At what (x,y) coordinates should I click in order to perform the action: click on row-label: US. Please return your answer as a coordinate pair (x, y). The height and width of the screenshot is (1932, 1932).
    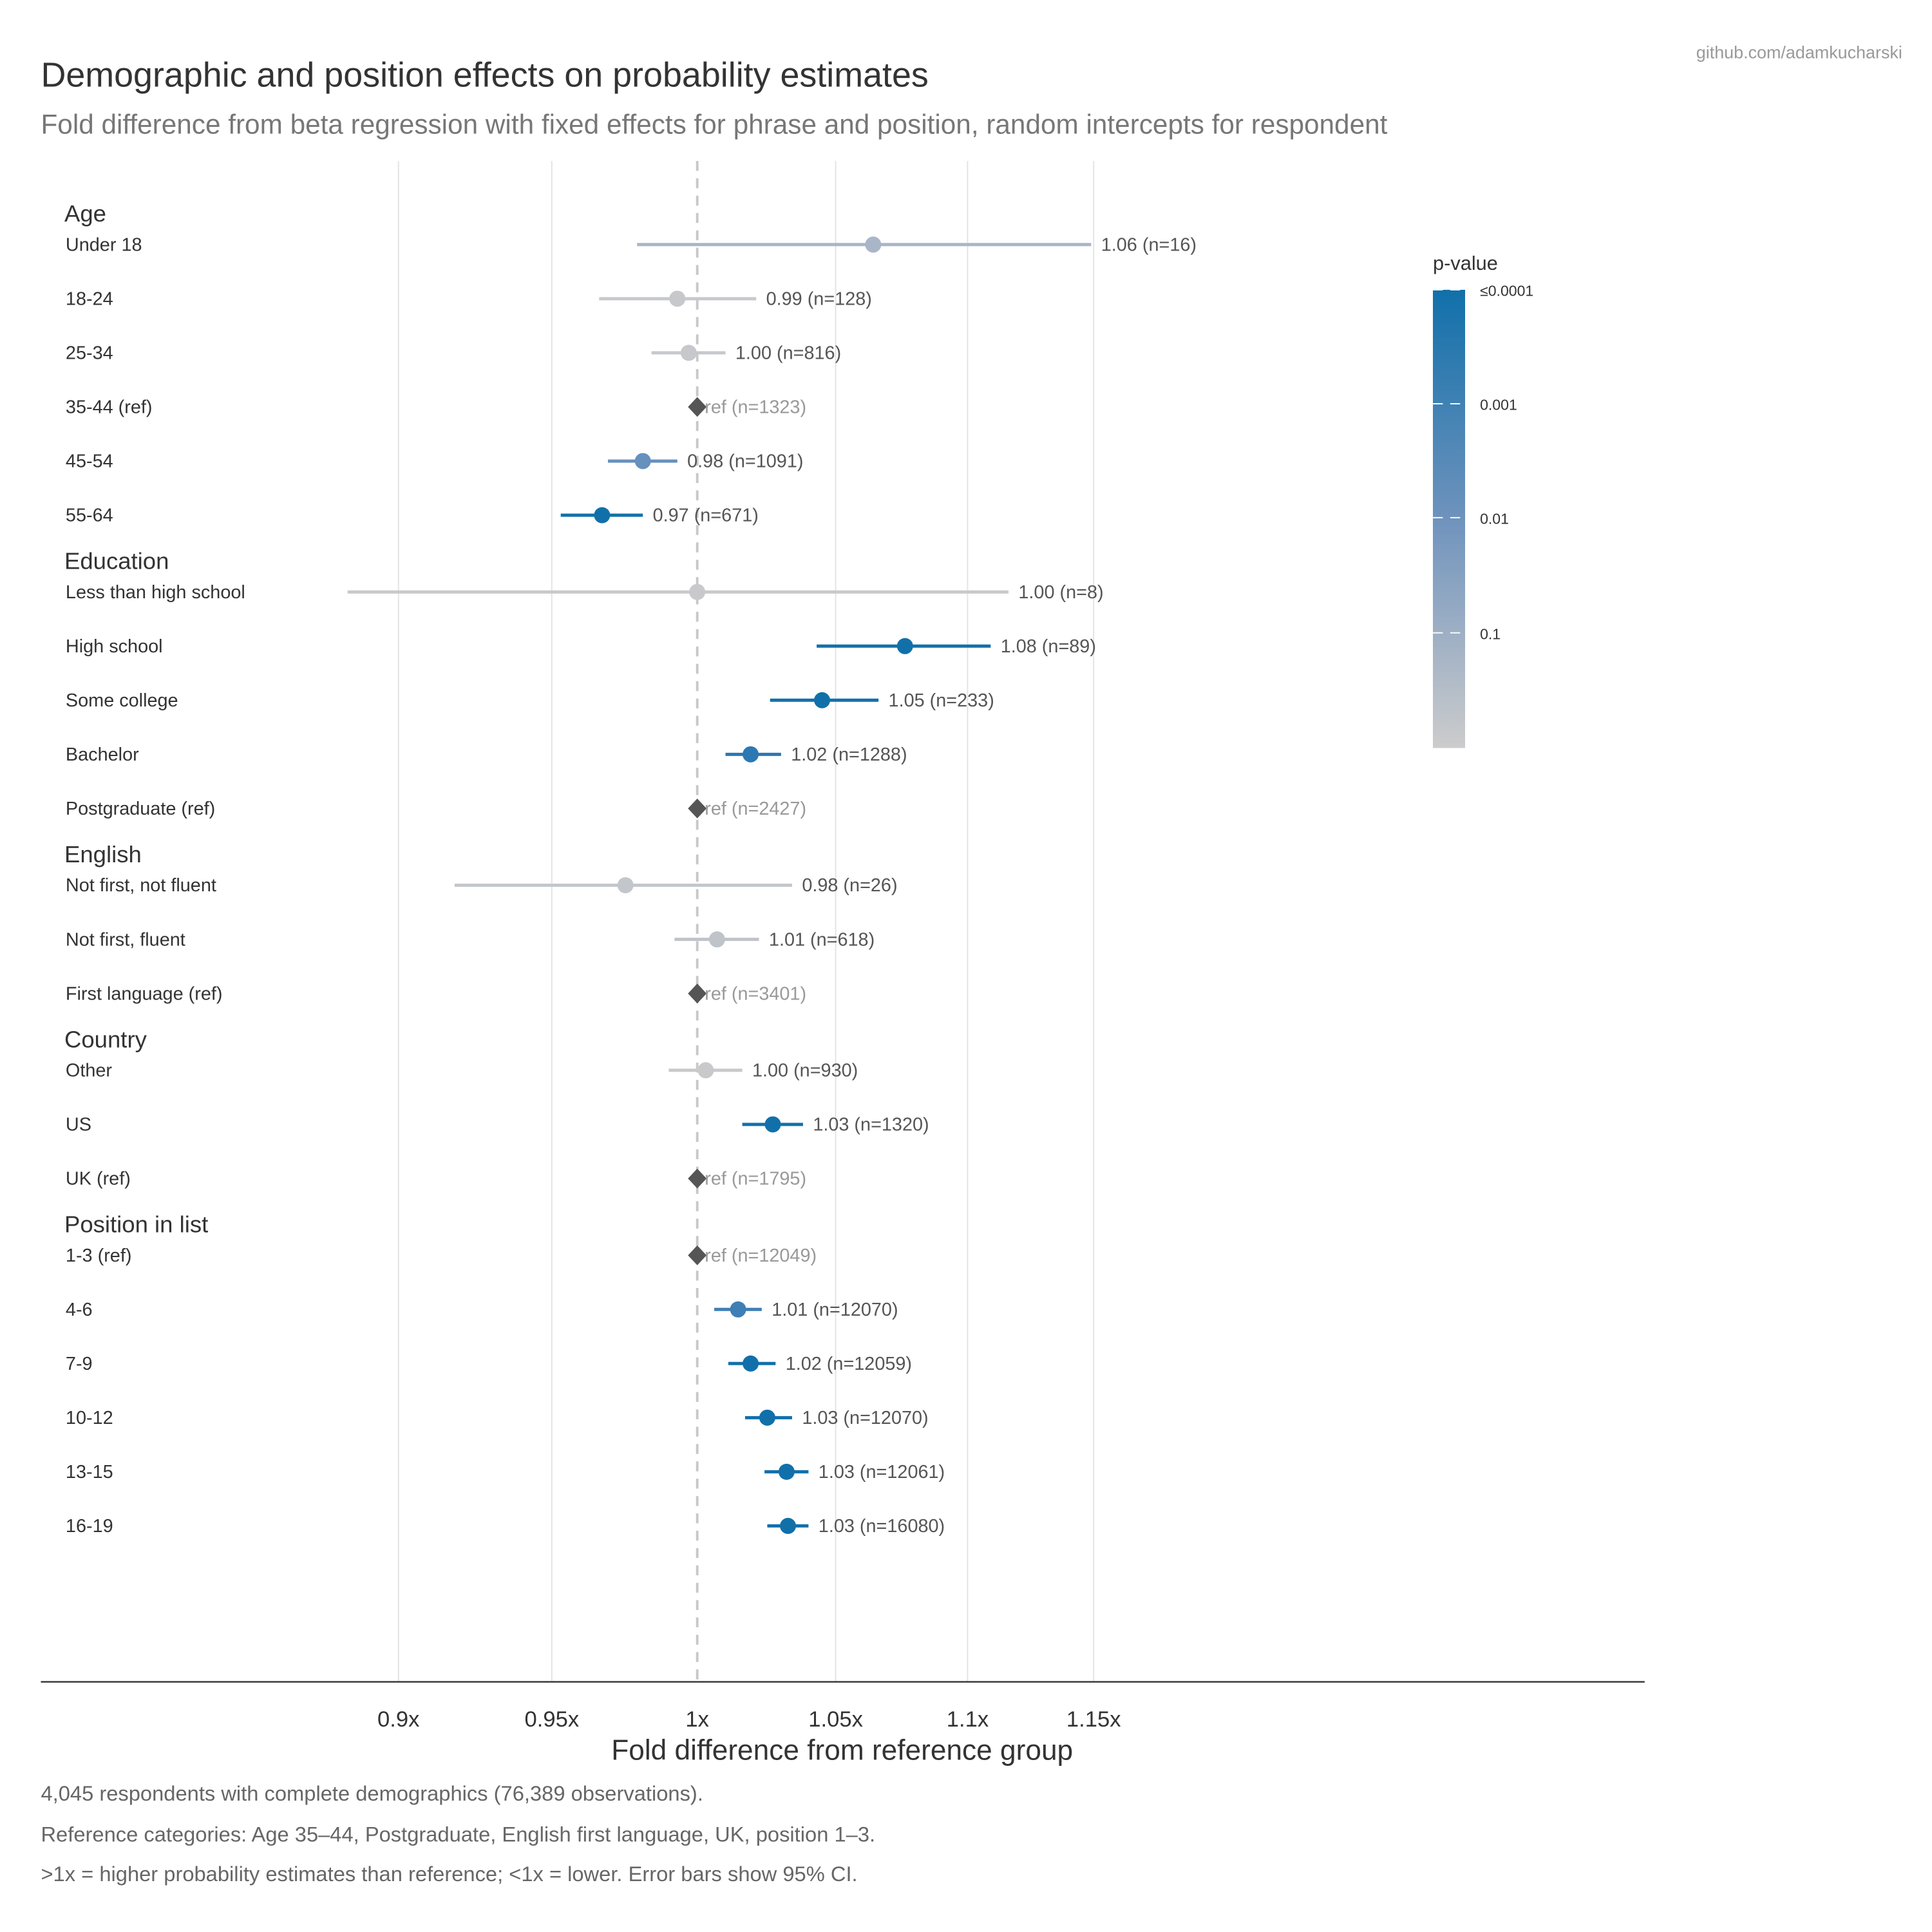
    Looking at the image, I should click on (78, 1125).